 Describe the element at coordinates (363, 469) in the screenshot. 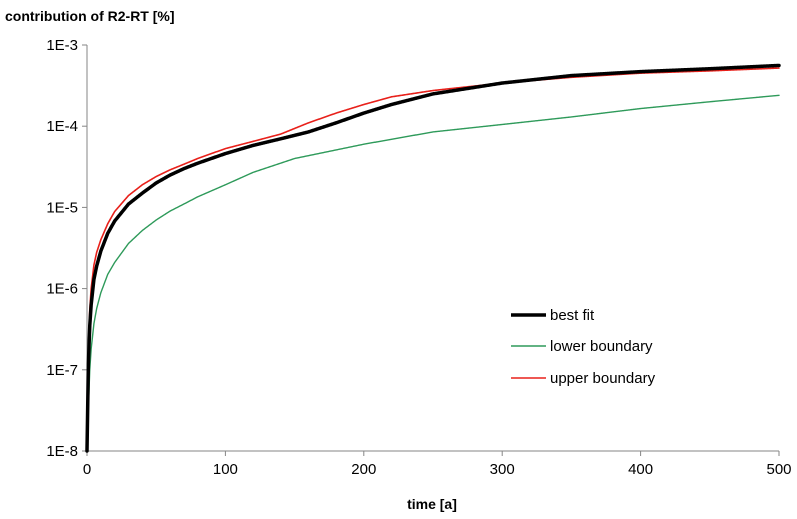

I see `x-tick-label: 200` at that location.